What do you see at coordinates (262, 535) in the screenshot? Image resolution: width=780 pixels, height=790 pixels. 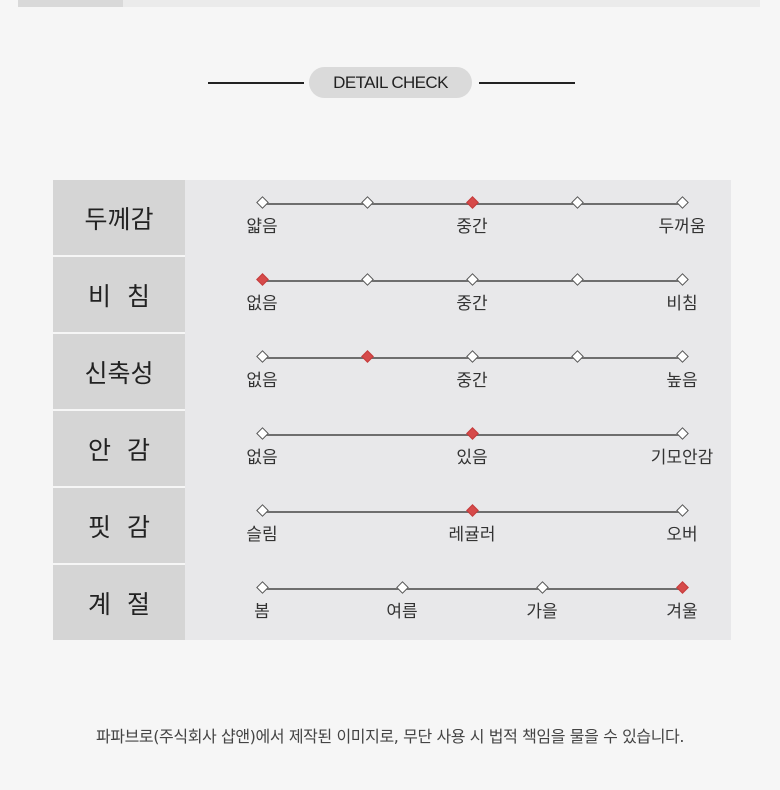 I see `scale-option-label: 슬림` at bounding box center [262, 535].